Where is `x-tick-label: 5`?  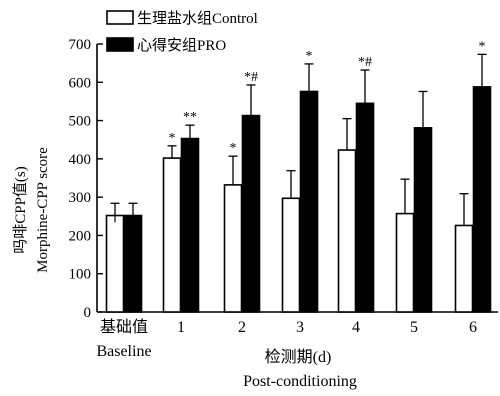 x-tick-label: 5 is located at coordinates (414, 327).